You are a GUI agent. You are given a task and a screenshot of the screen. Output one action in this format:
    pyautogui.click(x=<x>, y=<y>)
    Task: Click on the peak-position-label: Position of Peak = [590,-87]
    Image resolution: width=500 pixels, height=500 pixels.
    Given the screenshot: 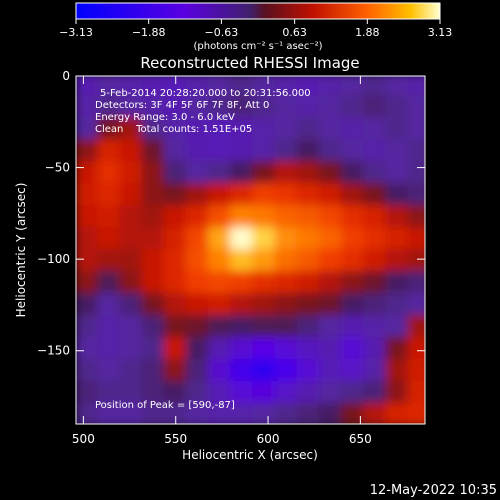 What is the action you would take?
    pyautogui.click(x=165, y=405)
    